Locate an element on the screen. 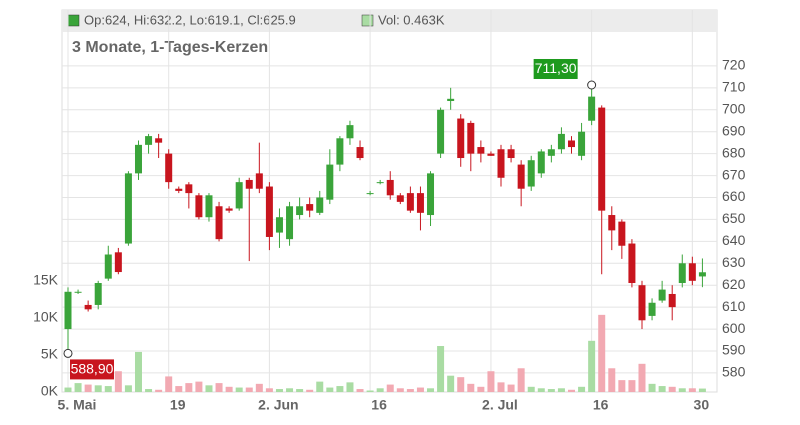 Image resolution: width=800 pixels, height=425 pixels. x-tick-label: 16 is located at coordinates (601, 405).